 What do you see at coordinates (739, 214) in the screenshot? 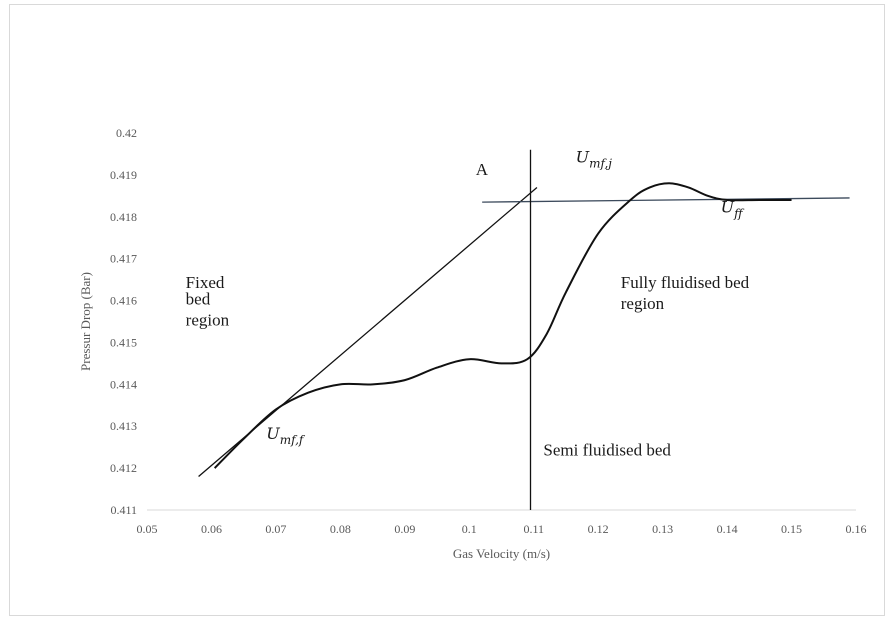
I see `math-label-subscript: ff` at bounding box center [739, 214].